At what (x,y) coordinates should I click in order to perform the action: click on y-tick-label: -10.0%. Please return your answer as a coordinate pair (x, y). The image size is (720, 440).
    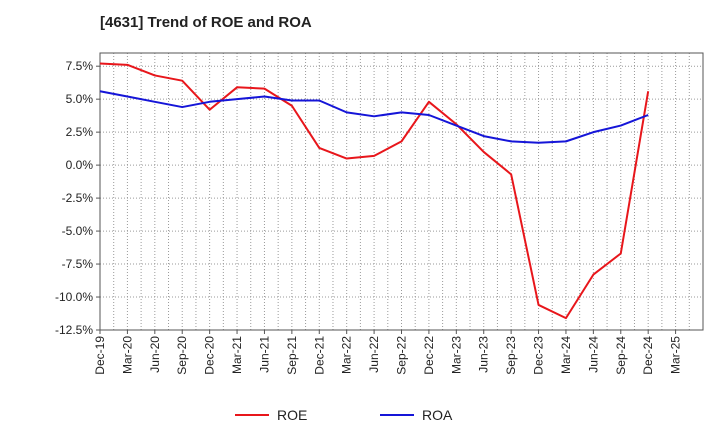
    Looking at the image, I should click on (74, 297).